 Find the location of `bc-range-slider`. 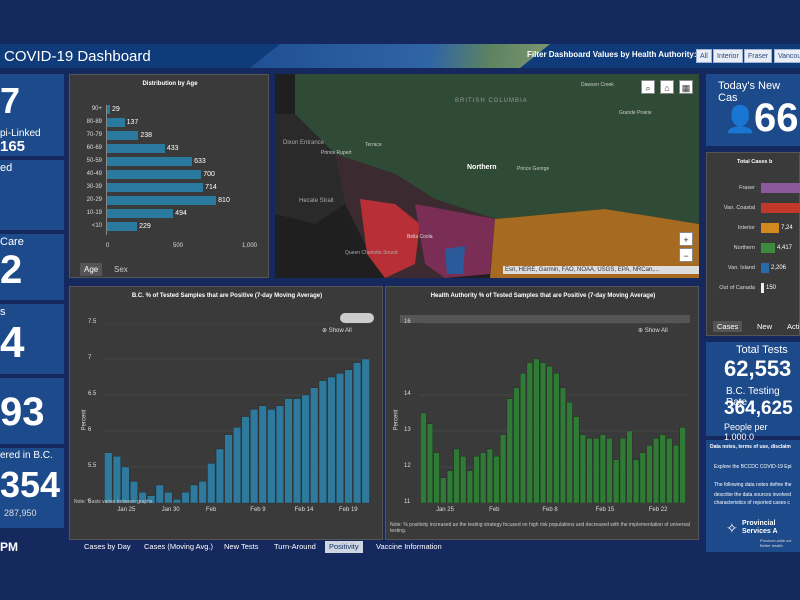

bc-range-slider is located at coordinates (357, 318).